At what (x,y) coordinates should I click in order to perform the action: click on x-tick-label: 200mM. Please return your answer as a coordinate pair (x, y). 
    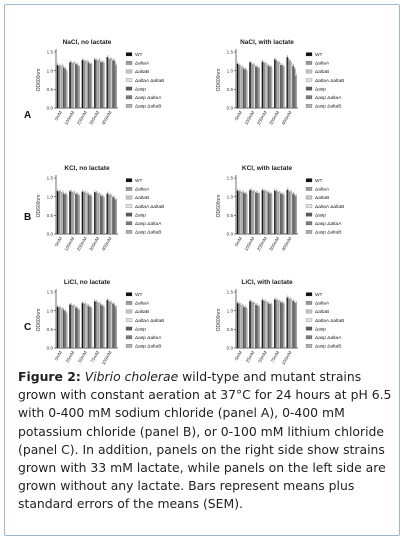
    Looking at the image, I should click on (262, 244).